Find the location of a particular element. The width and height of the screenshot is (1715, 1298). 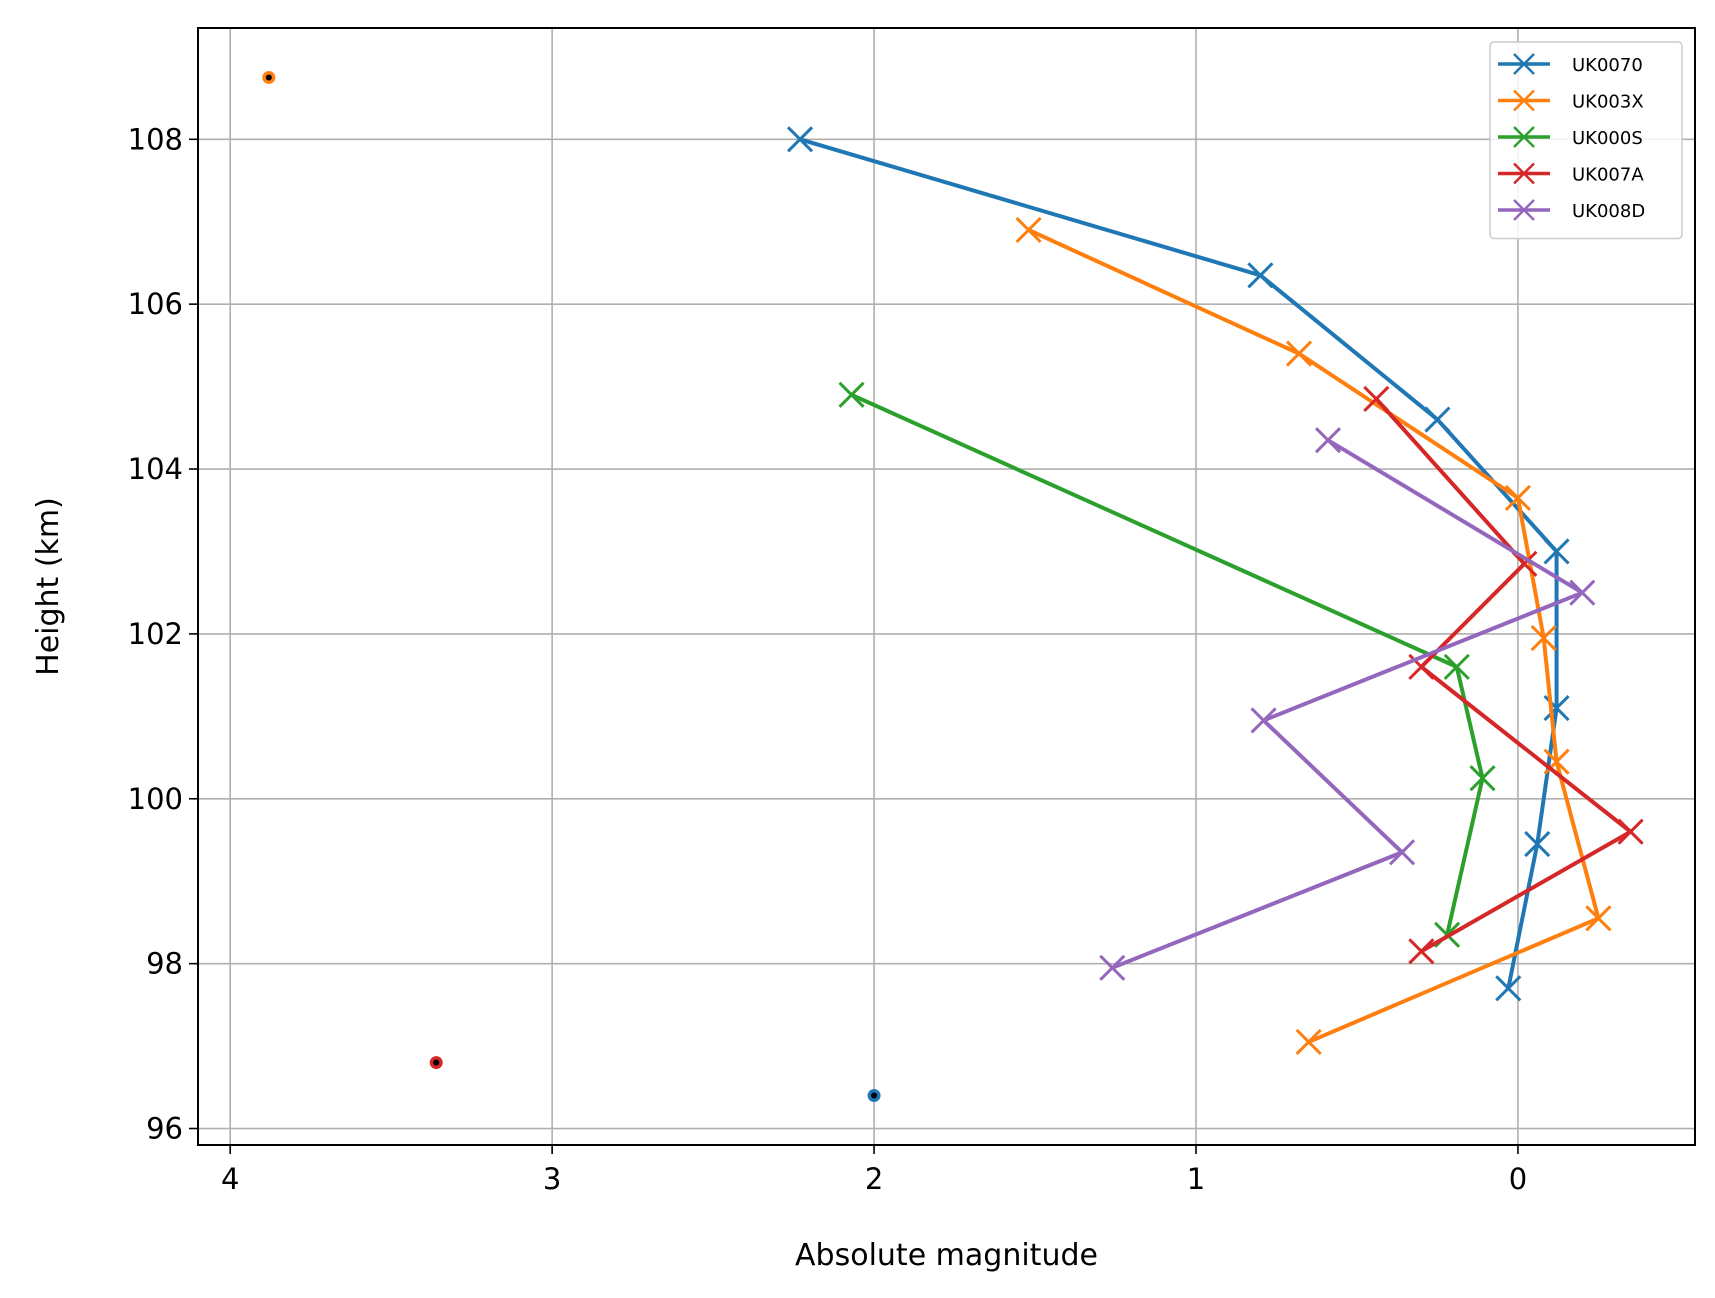

legend-label: UK008D is located at coordinates (1608, 211).